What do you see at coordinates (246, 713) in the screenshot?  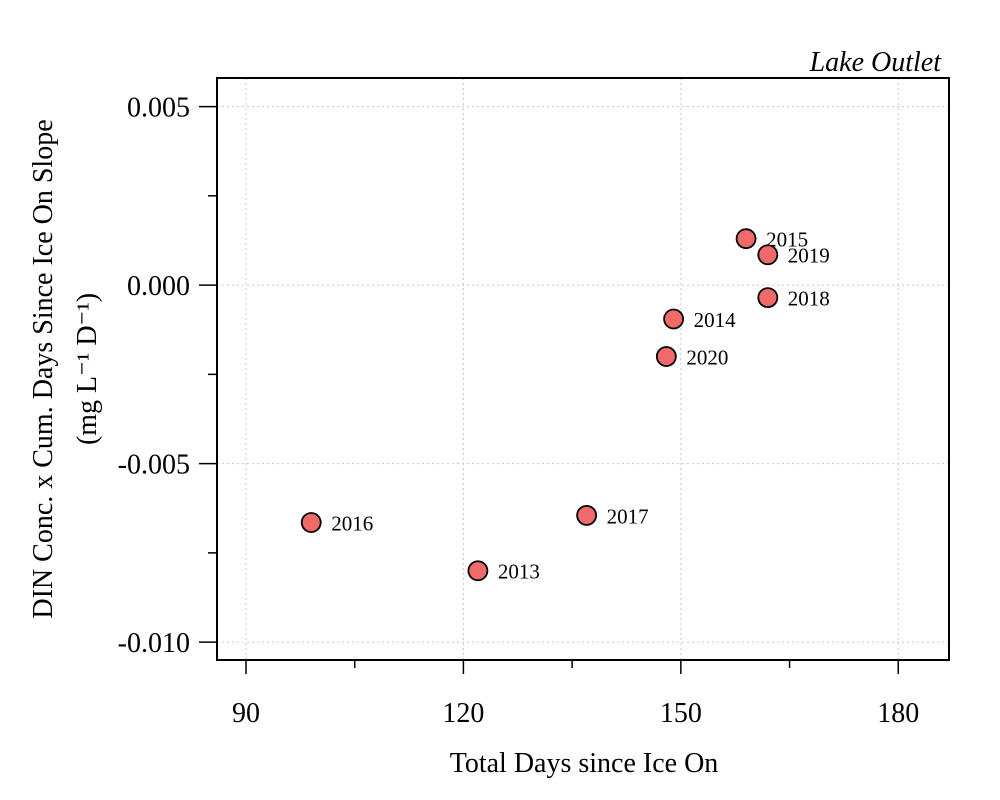 I see `x-tick-label: 90` at bounding box center [246, 713].